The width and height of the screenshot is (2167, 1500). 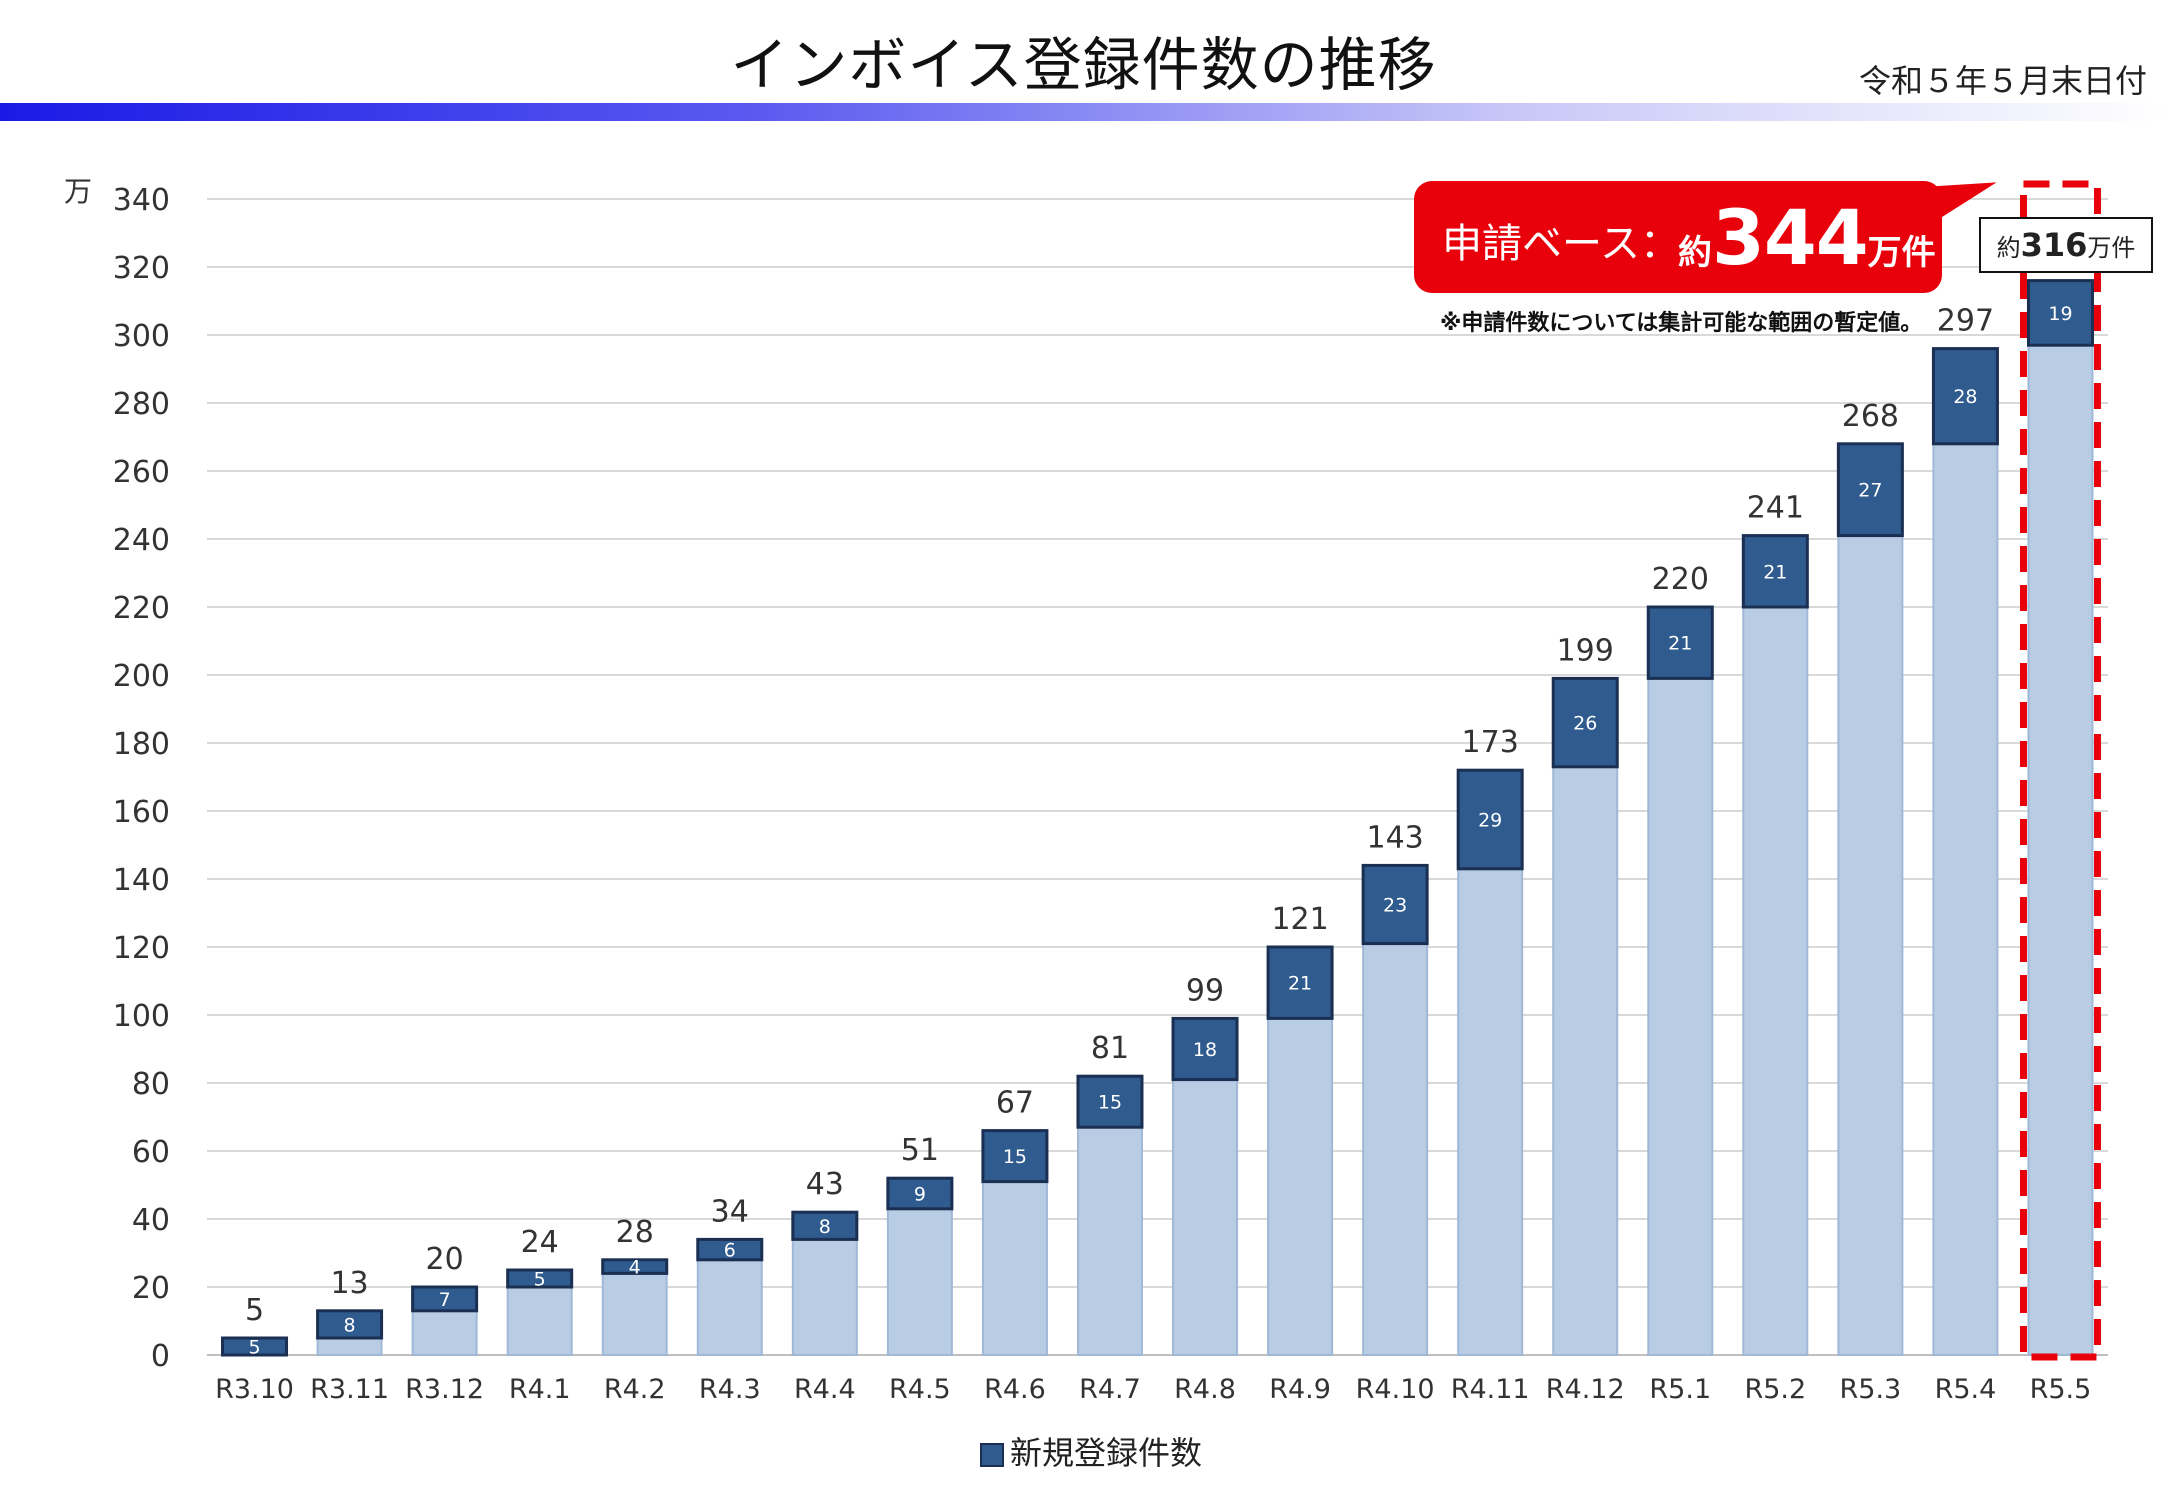 I want to click on total-data-label: 99, so click(x=1205, y=990).